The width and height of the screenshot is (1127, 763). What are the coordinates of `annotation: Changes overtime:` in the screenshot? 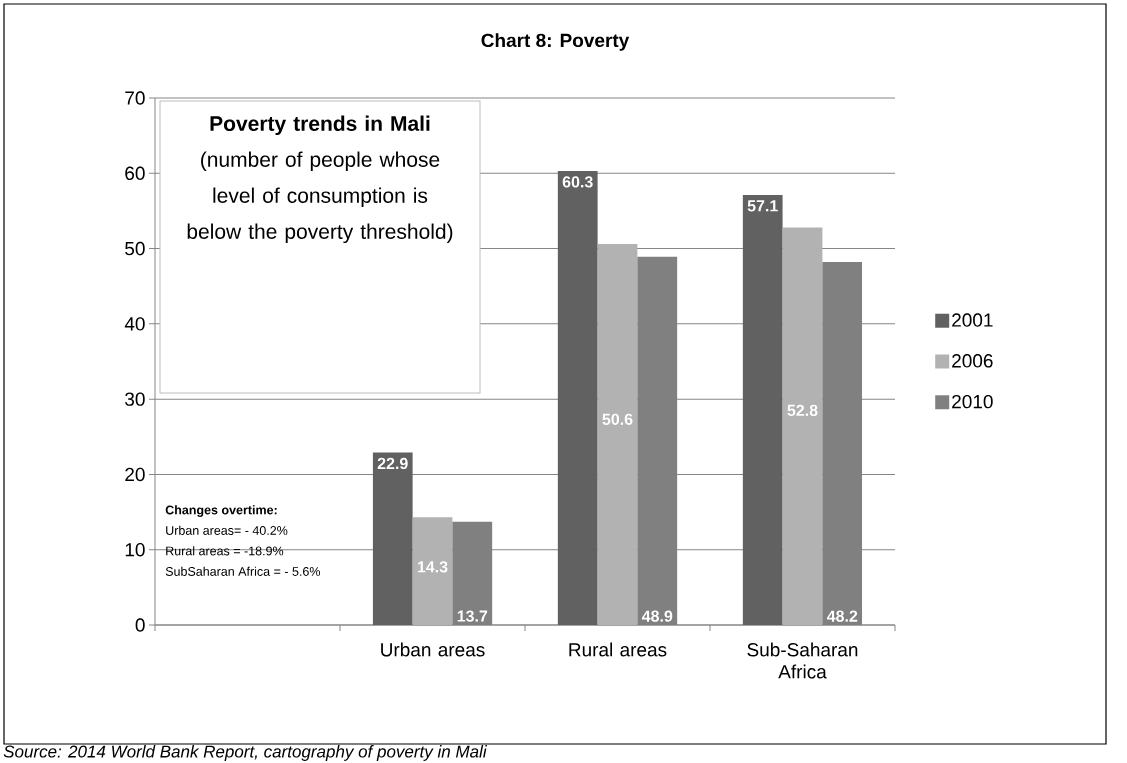 It's located at (221, 511).